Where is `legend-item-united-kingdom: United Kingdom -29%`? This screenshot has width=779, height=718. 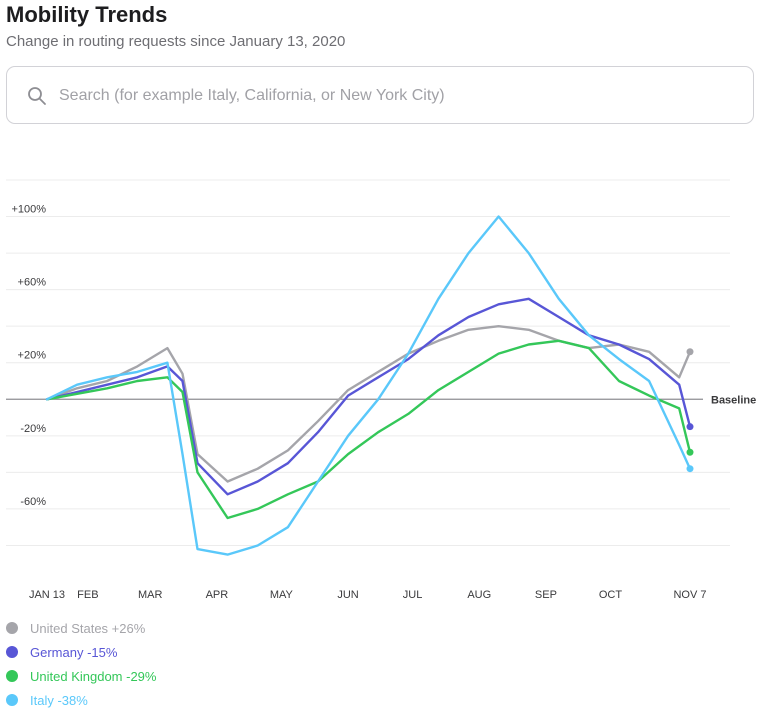 legend-item-united-kingdom: United Kingdom -29% is located at coordinates (81, 676).